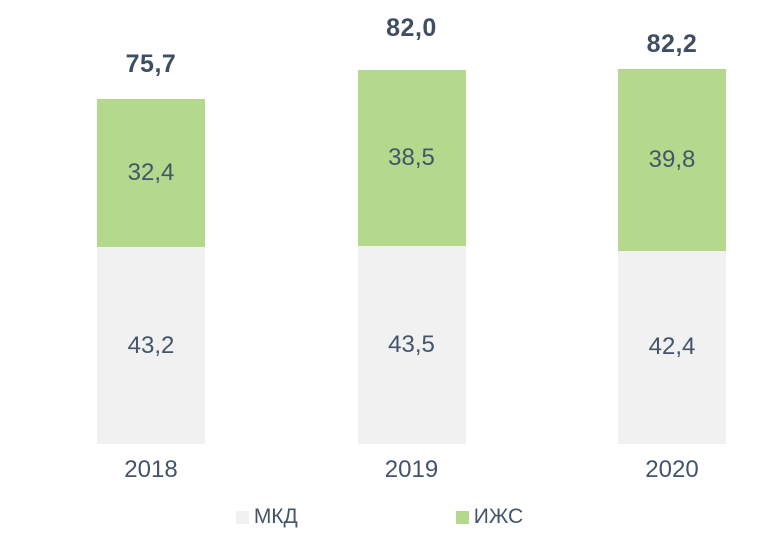 The width and height of the screenshot is (759, 557). I want to click on legend: МКД ИЖС, so click(379, 517).